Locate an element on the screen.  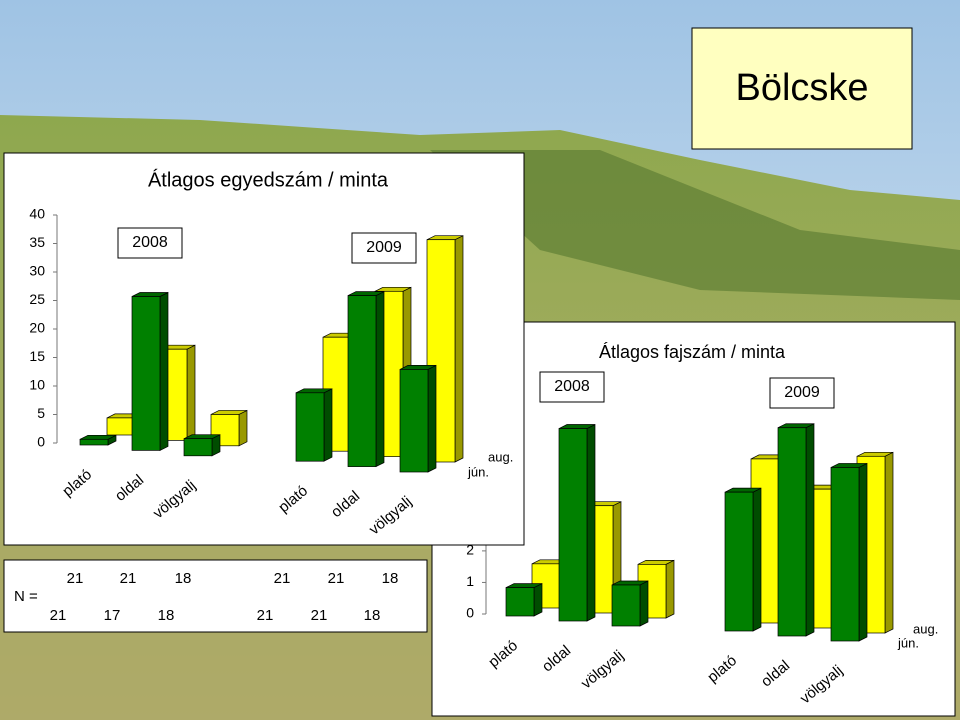
n-value: 17 is located at coordinates (112, 615).